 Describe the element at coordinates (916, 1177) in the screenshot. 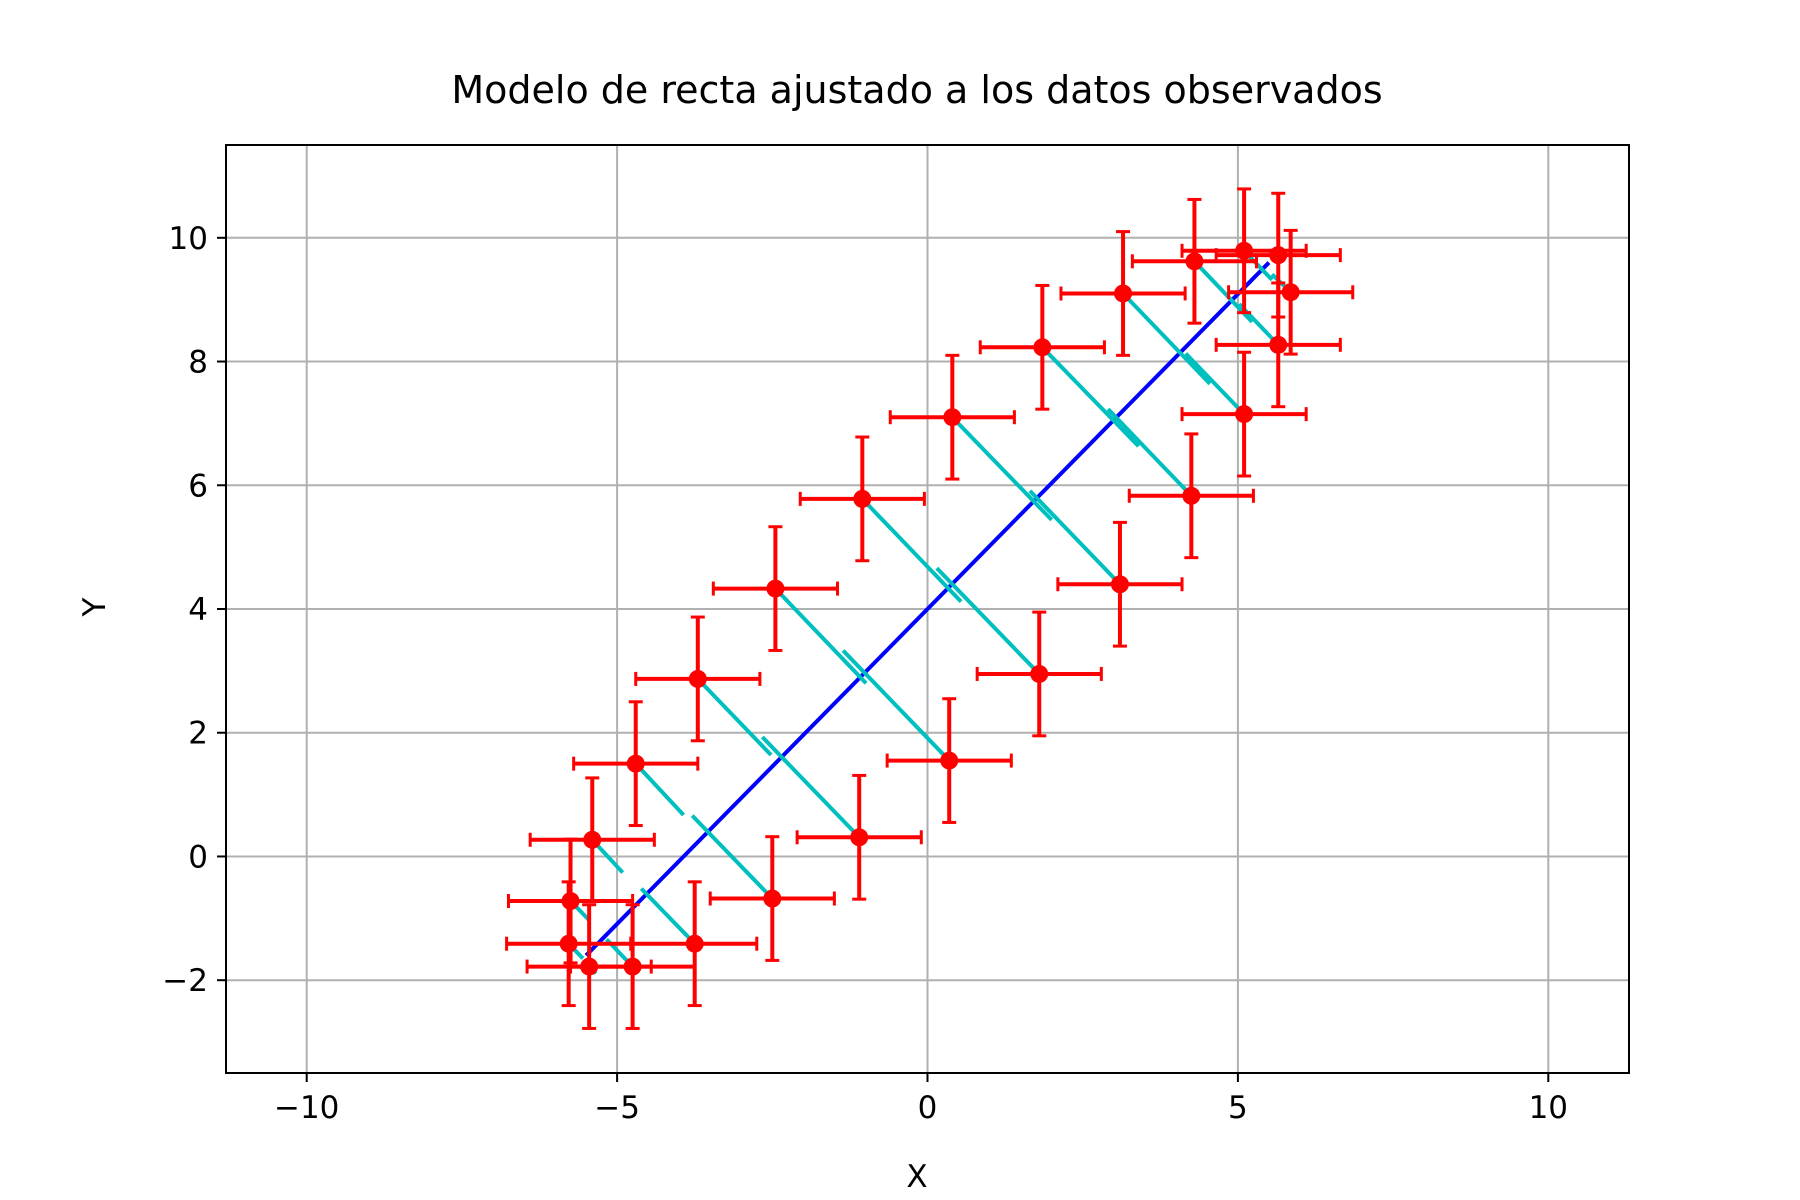

I see `x-axis-label: X` at that location.